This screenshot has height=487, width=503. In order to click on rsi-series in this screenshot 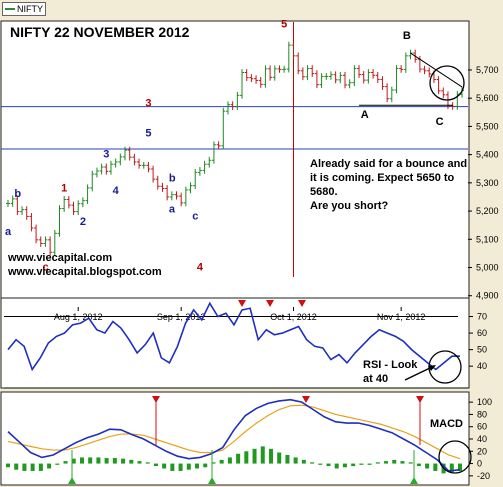, I will do `click(233, 336)`.